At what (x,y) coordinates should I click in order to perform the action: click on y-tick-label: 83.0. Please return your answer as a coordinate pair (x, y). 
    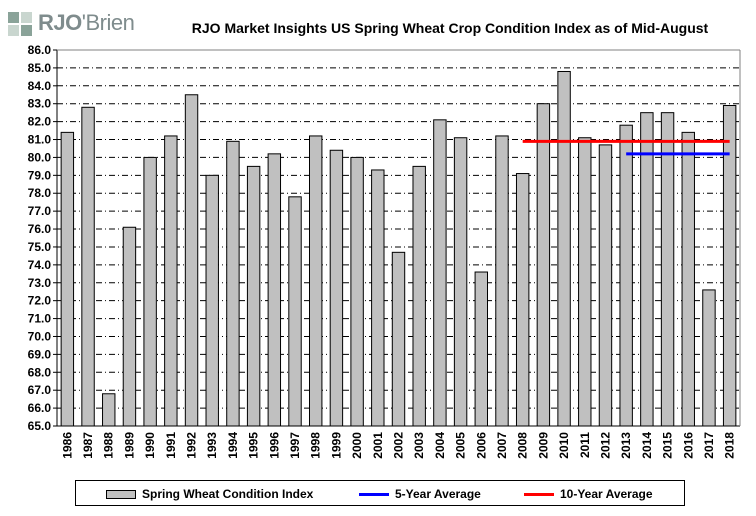
    Looking at the image, I should click on (40, 104).